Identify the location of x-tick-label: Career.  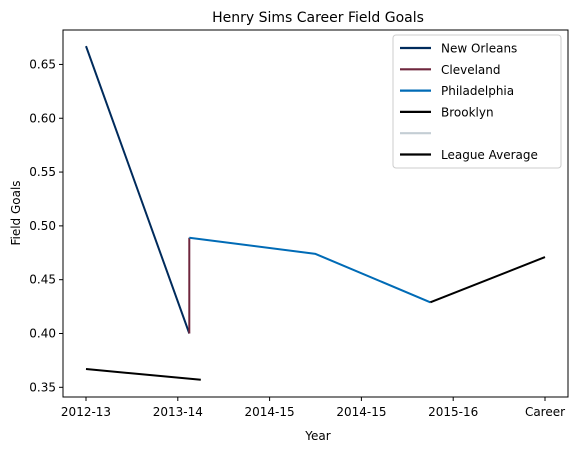
(545, 412).